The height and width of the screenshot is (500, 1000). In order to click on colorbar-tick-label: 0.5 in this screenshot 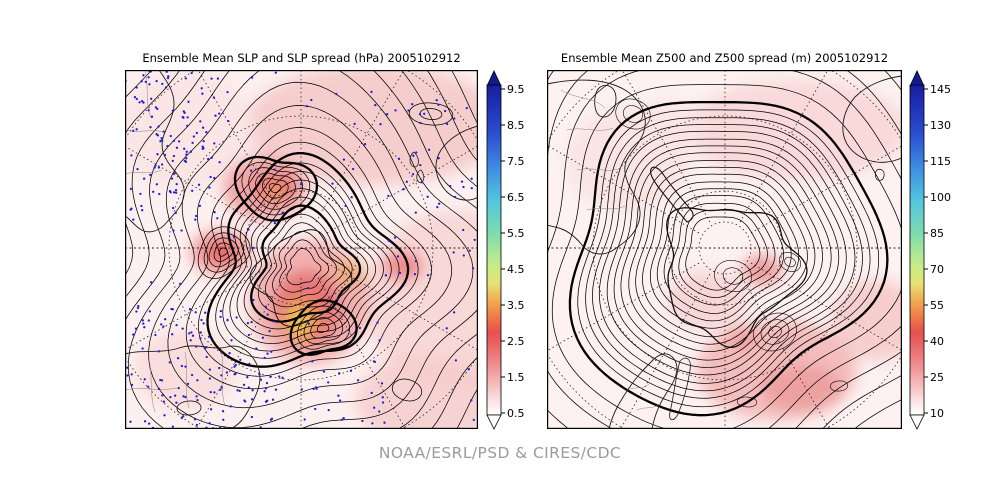, I will do `click(516, 413)`.